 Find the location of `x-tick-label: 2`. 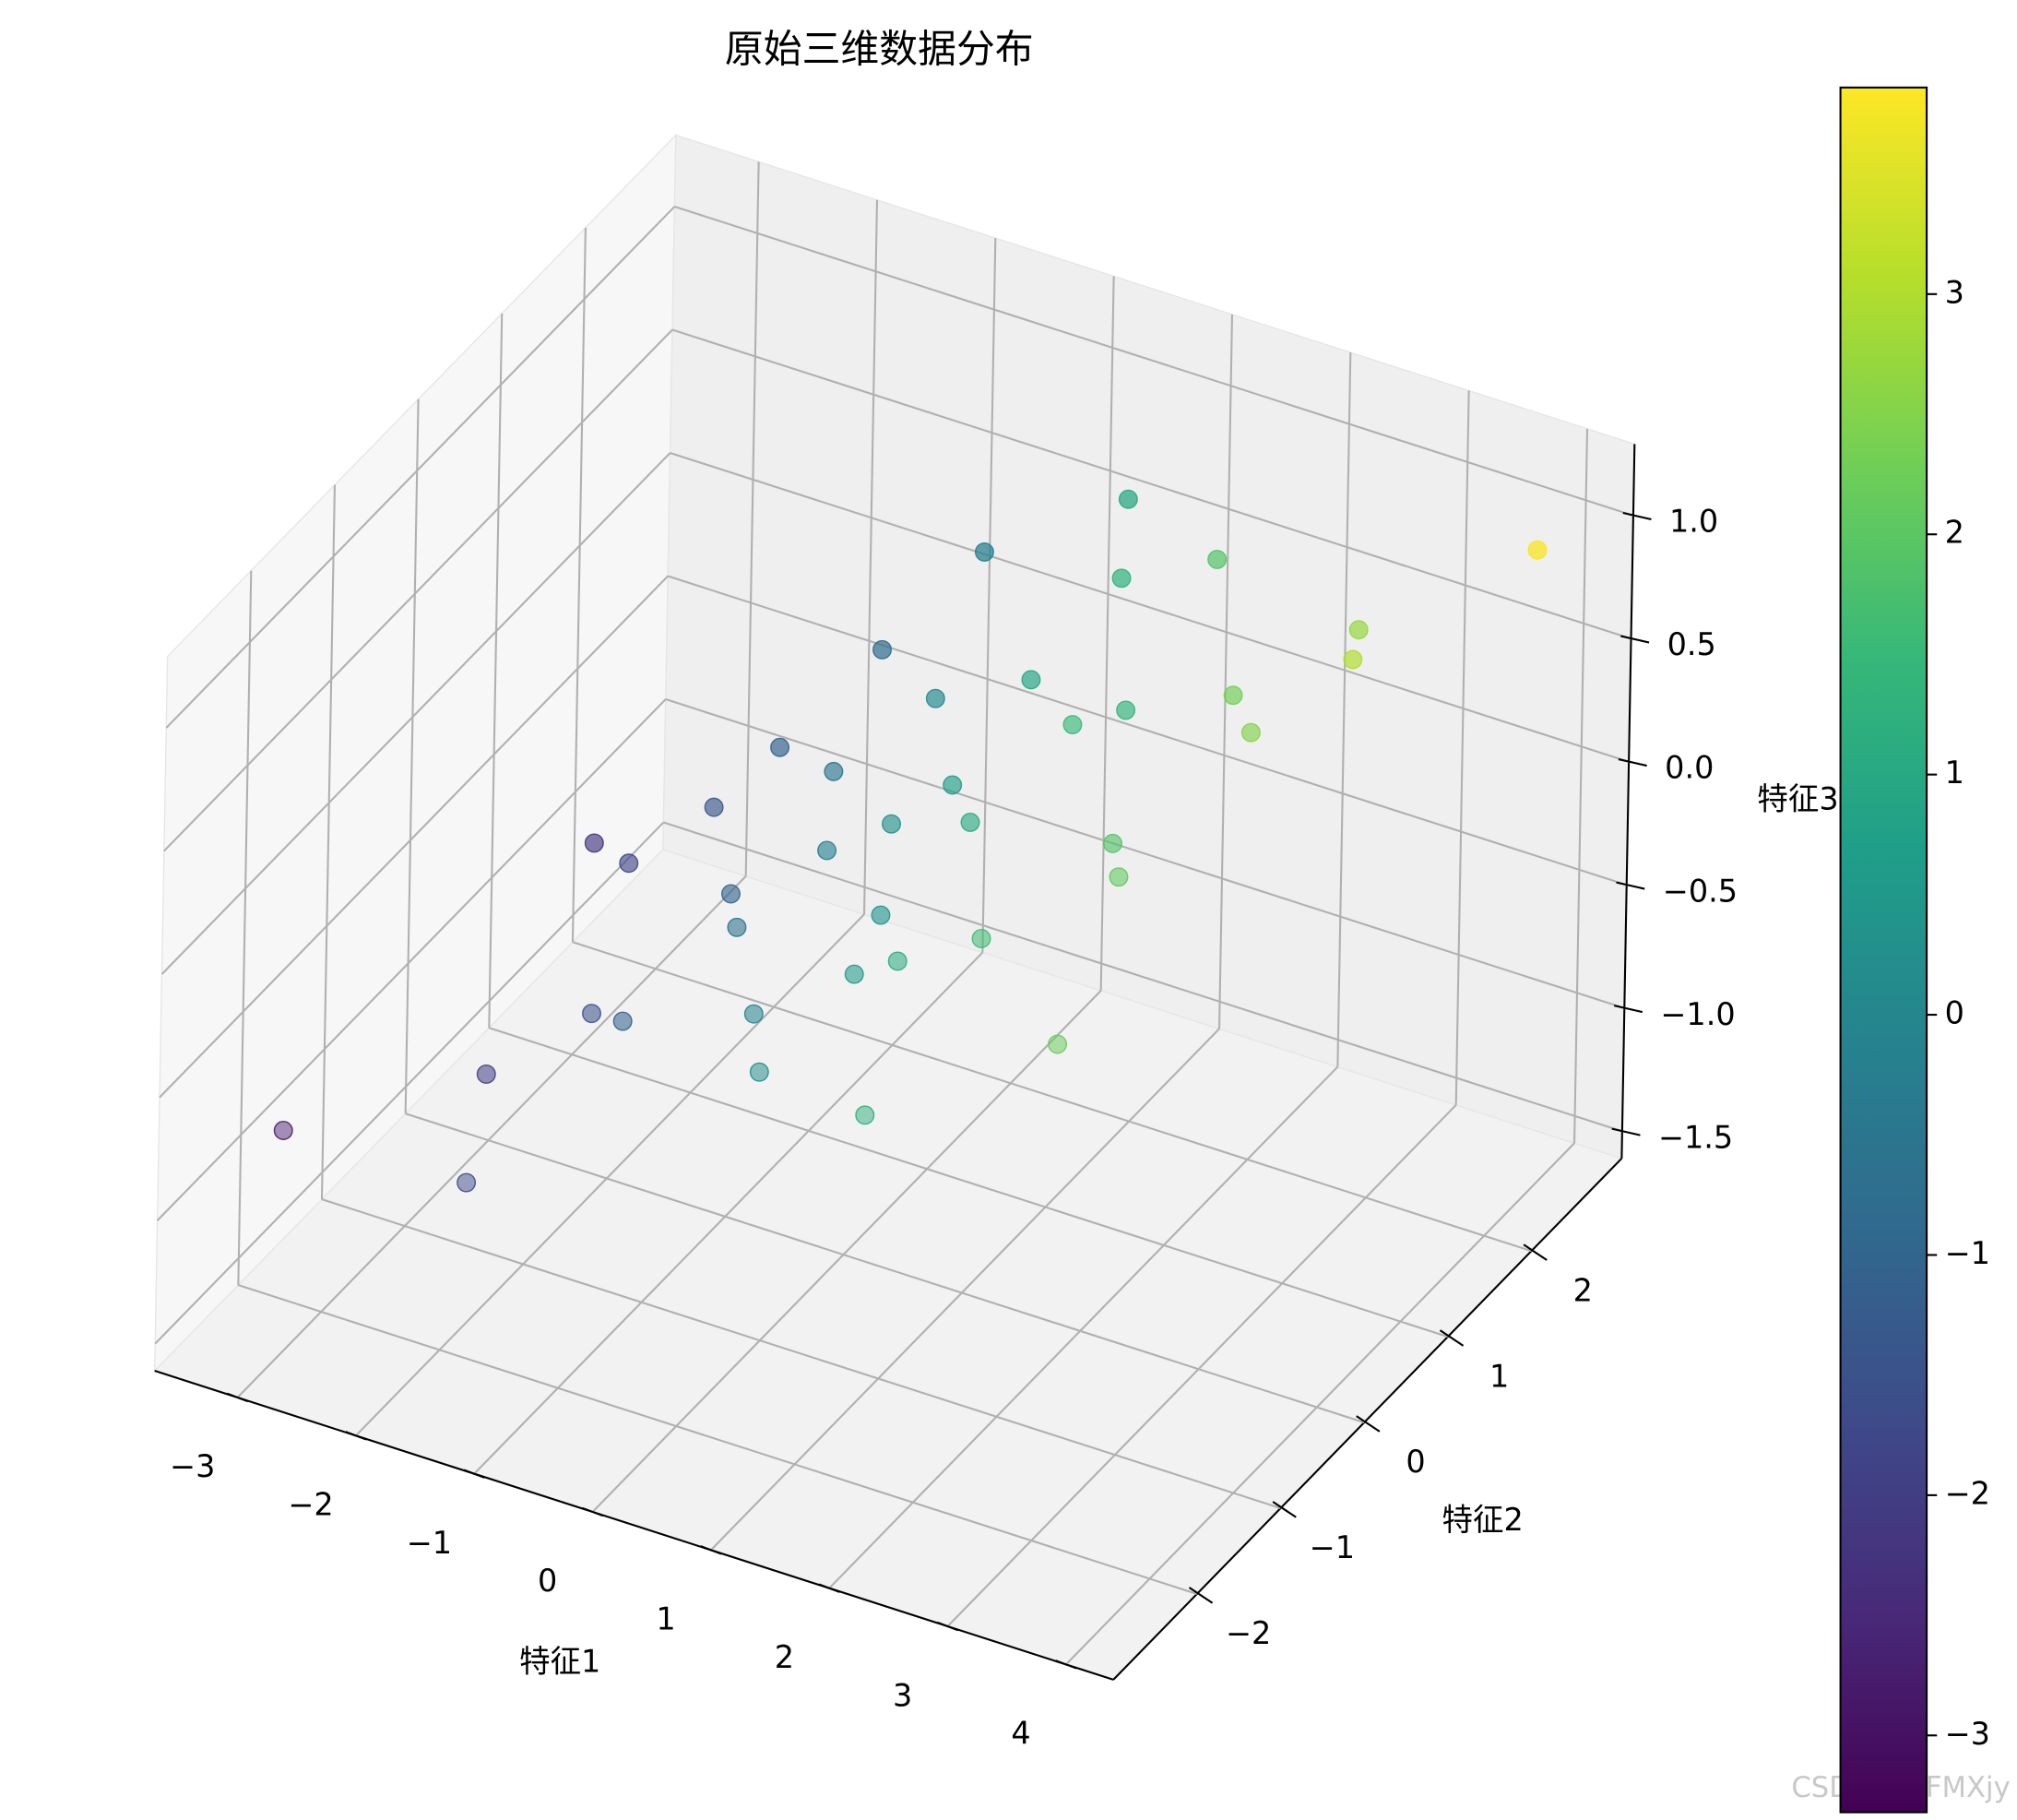

x-tick-label: 2 is located at coordinates (784, 1657).